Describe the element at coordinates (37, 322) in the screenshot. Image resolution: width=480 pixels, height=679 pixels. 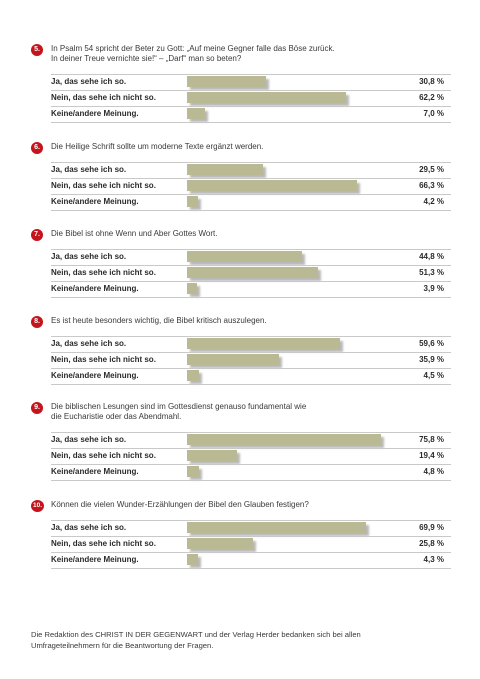
I see `question-number-badge: 8.` at that location.